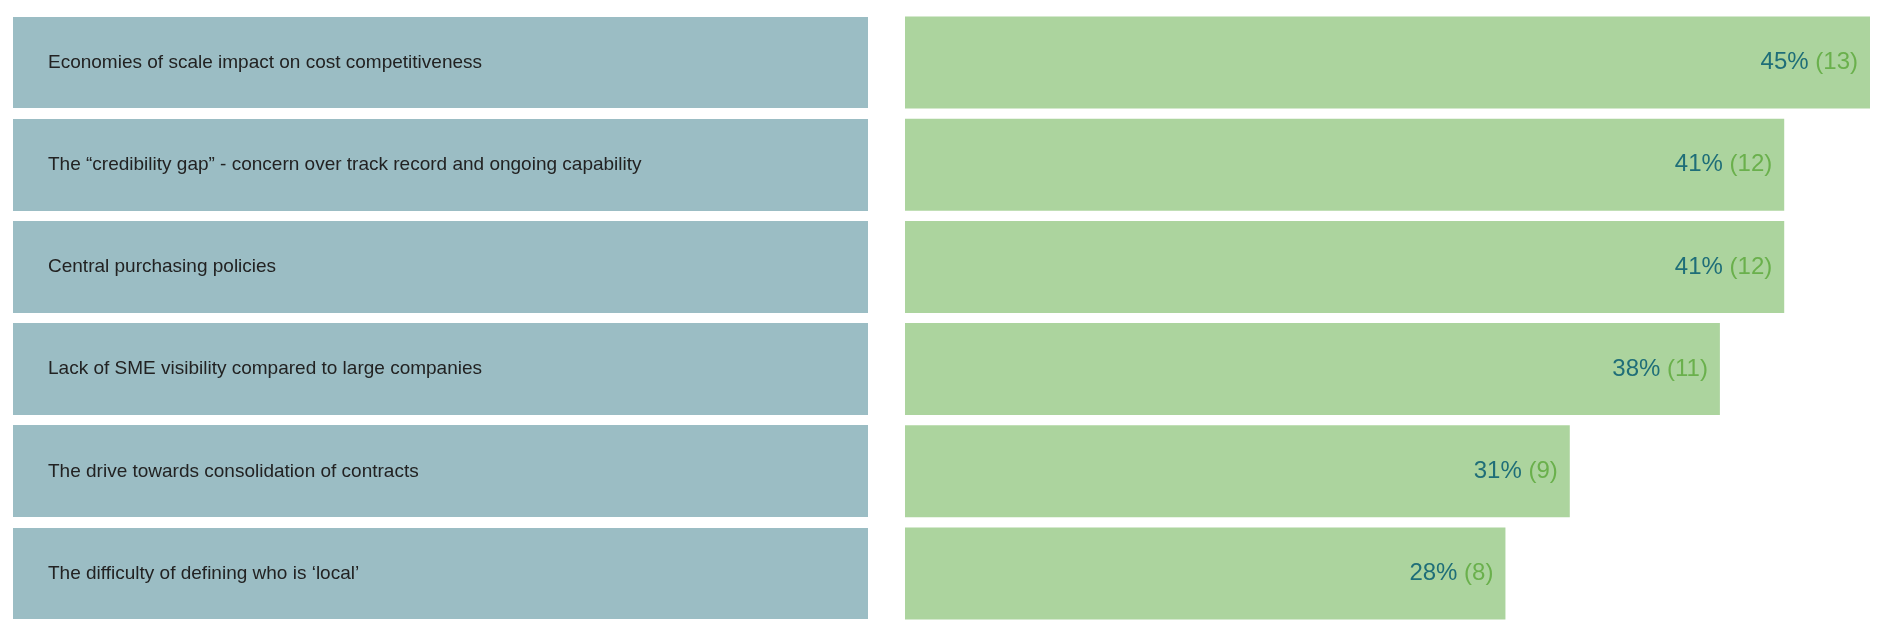  I want to click on y-tick-label: Central purchasing policies, so click(162, 266).